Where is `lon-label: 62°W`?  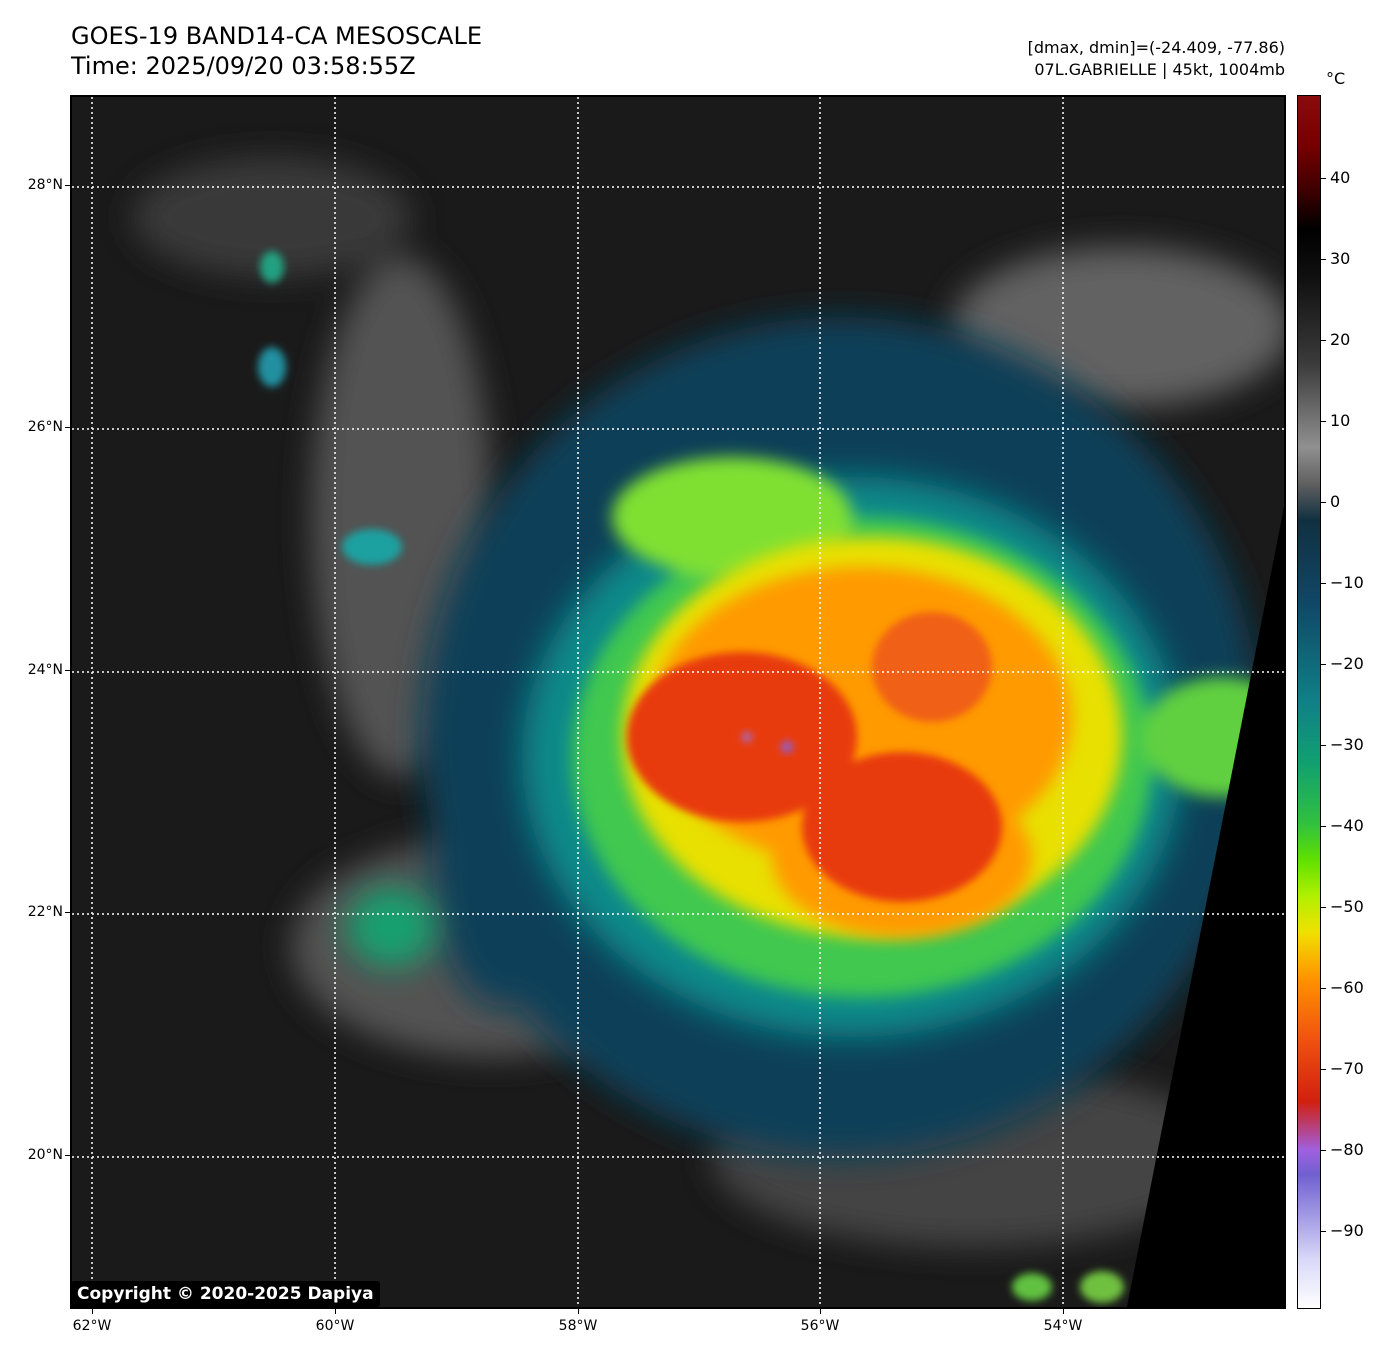 lon-label: 62°W is located at coordinates (92, 1326).